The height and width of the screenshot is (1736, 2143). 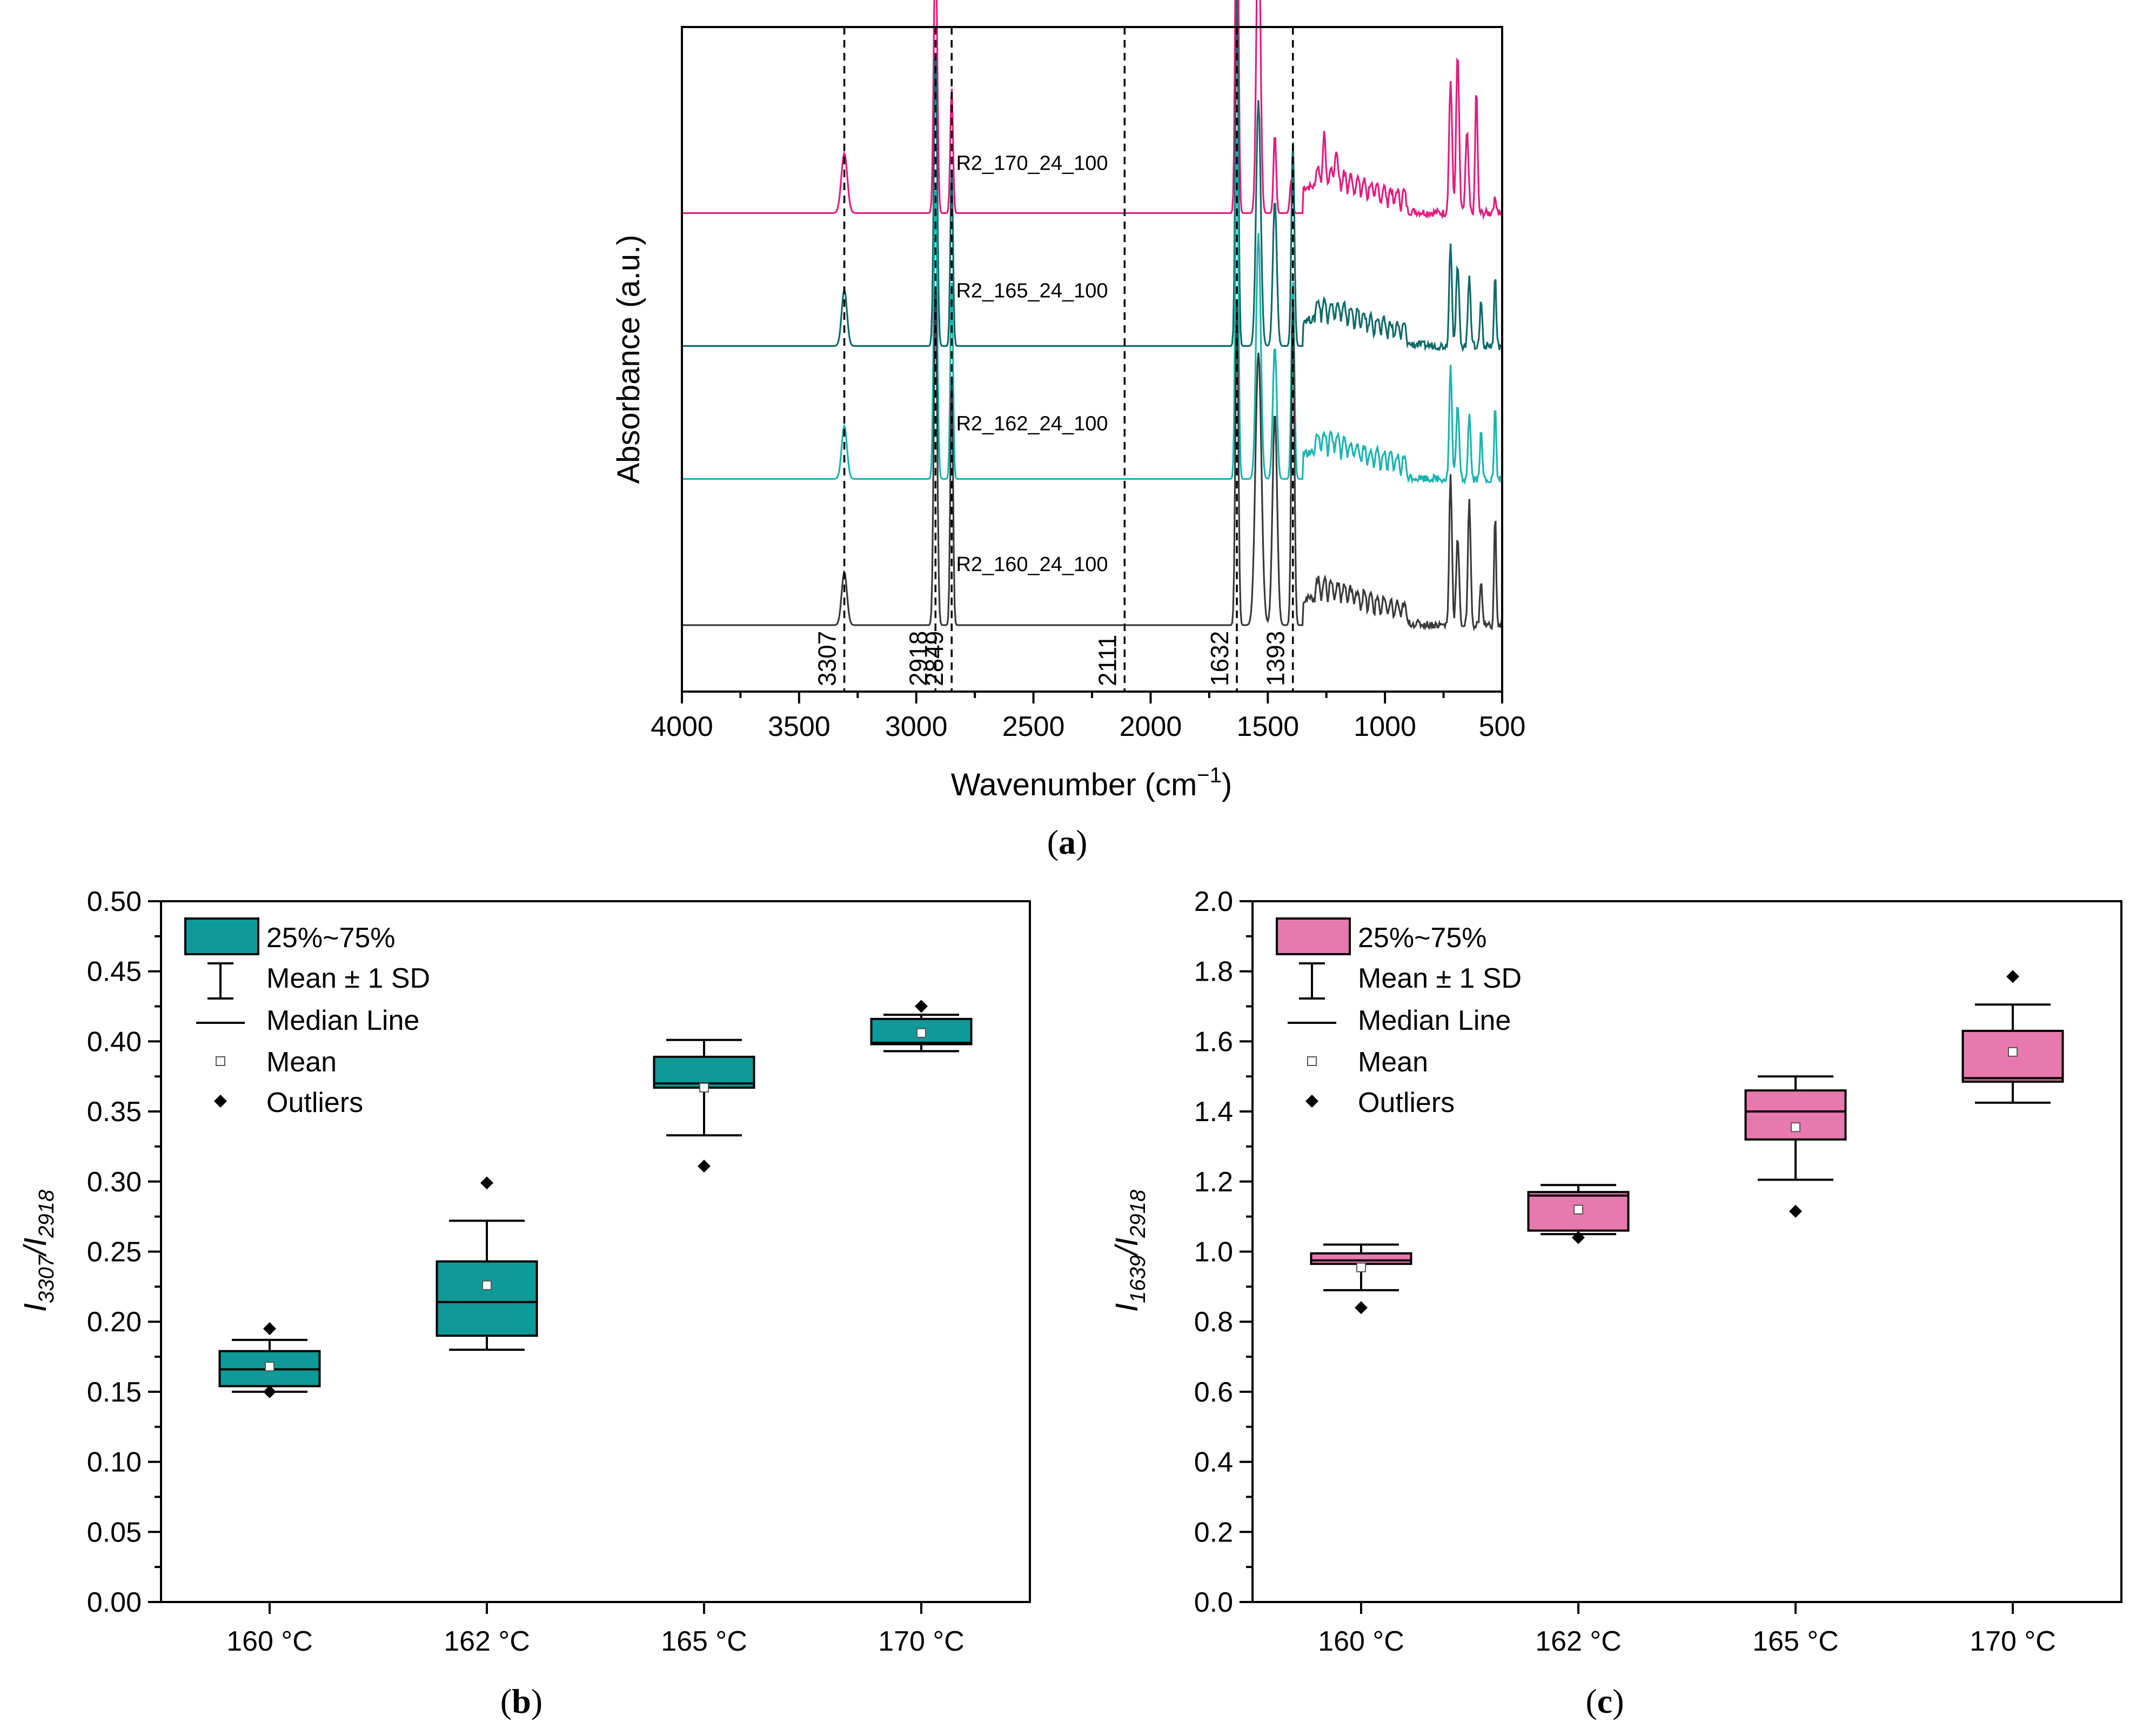 What do you see at coordinates (1032, 565) in the screenshot?
I see `a-series-label-3: R2_160_24_100` at bounding box center [1032, 565].